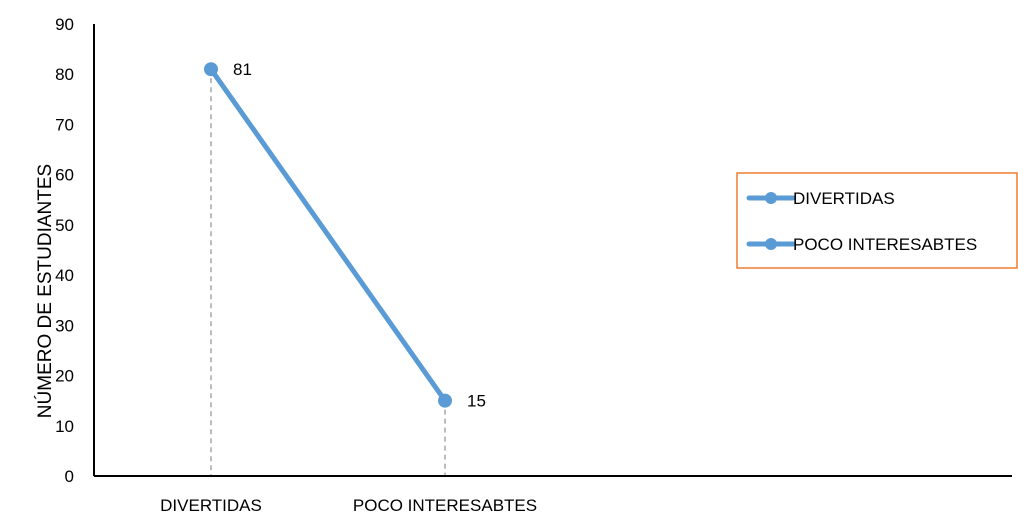 The image size is (1018, 521). What do you see at coordinates (64, 250) in the screenshot?
I see `y-tick-labels: 0 10 20 30 40 50 60 70 80 90` at bounding box center [64, 250].